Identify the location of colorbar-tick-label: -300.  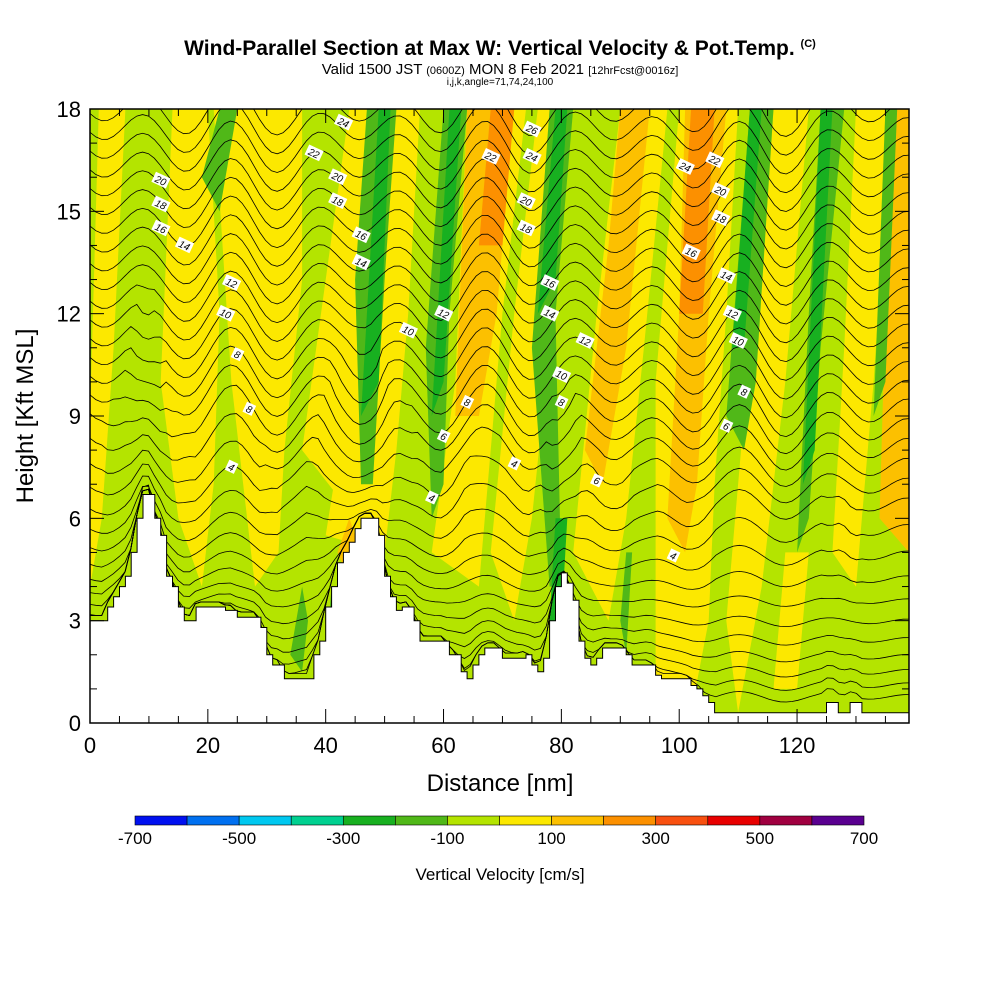
(343, 838).